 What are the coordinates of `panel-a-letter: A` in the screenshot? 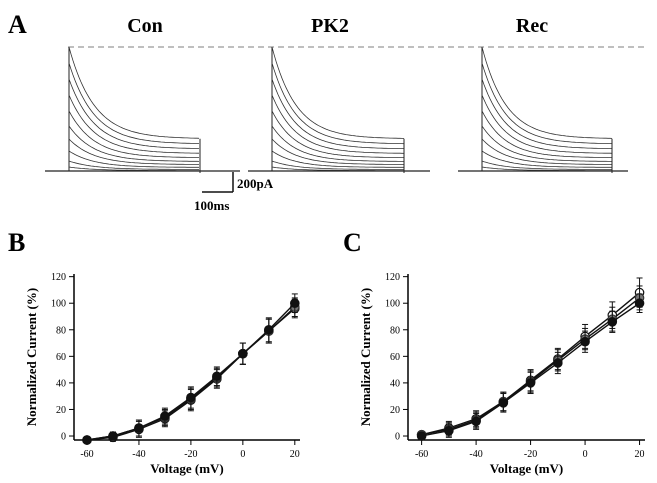 It's located at (17, 24).